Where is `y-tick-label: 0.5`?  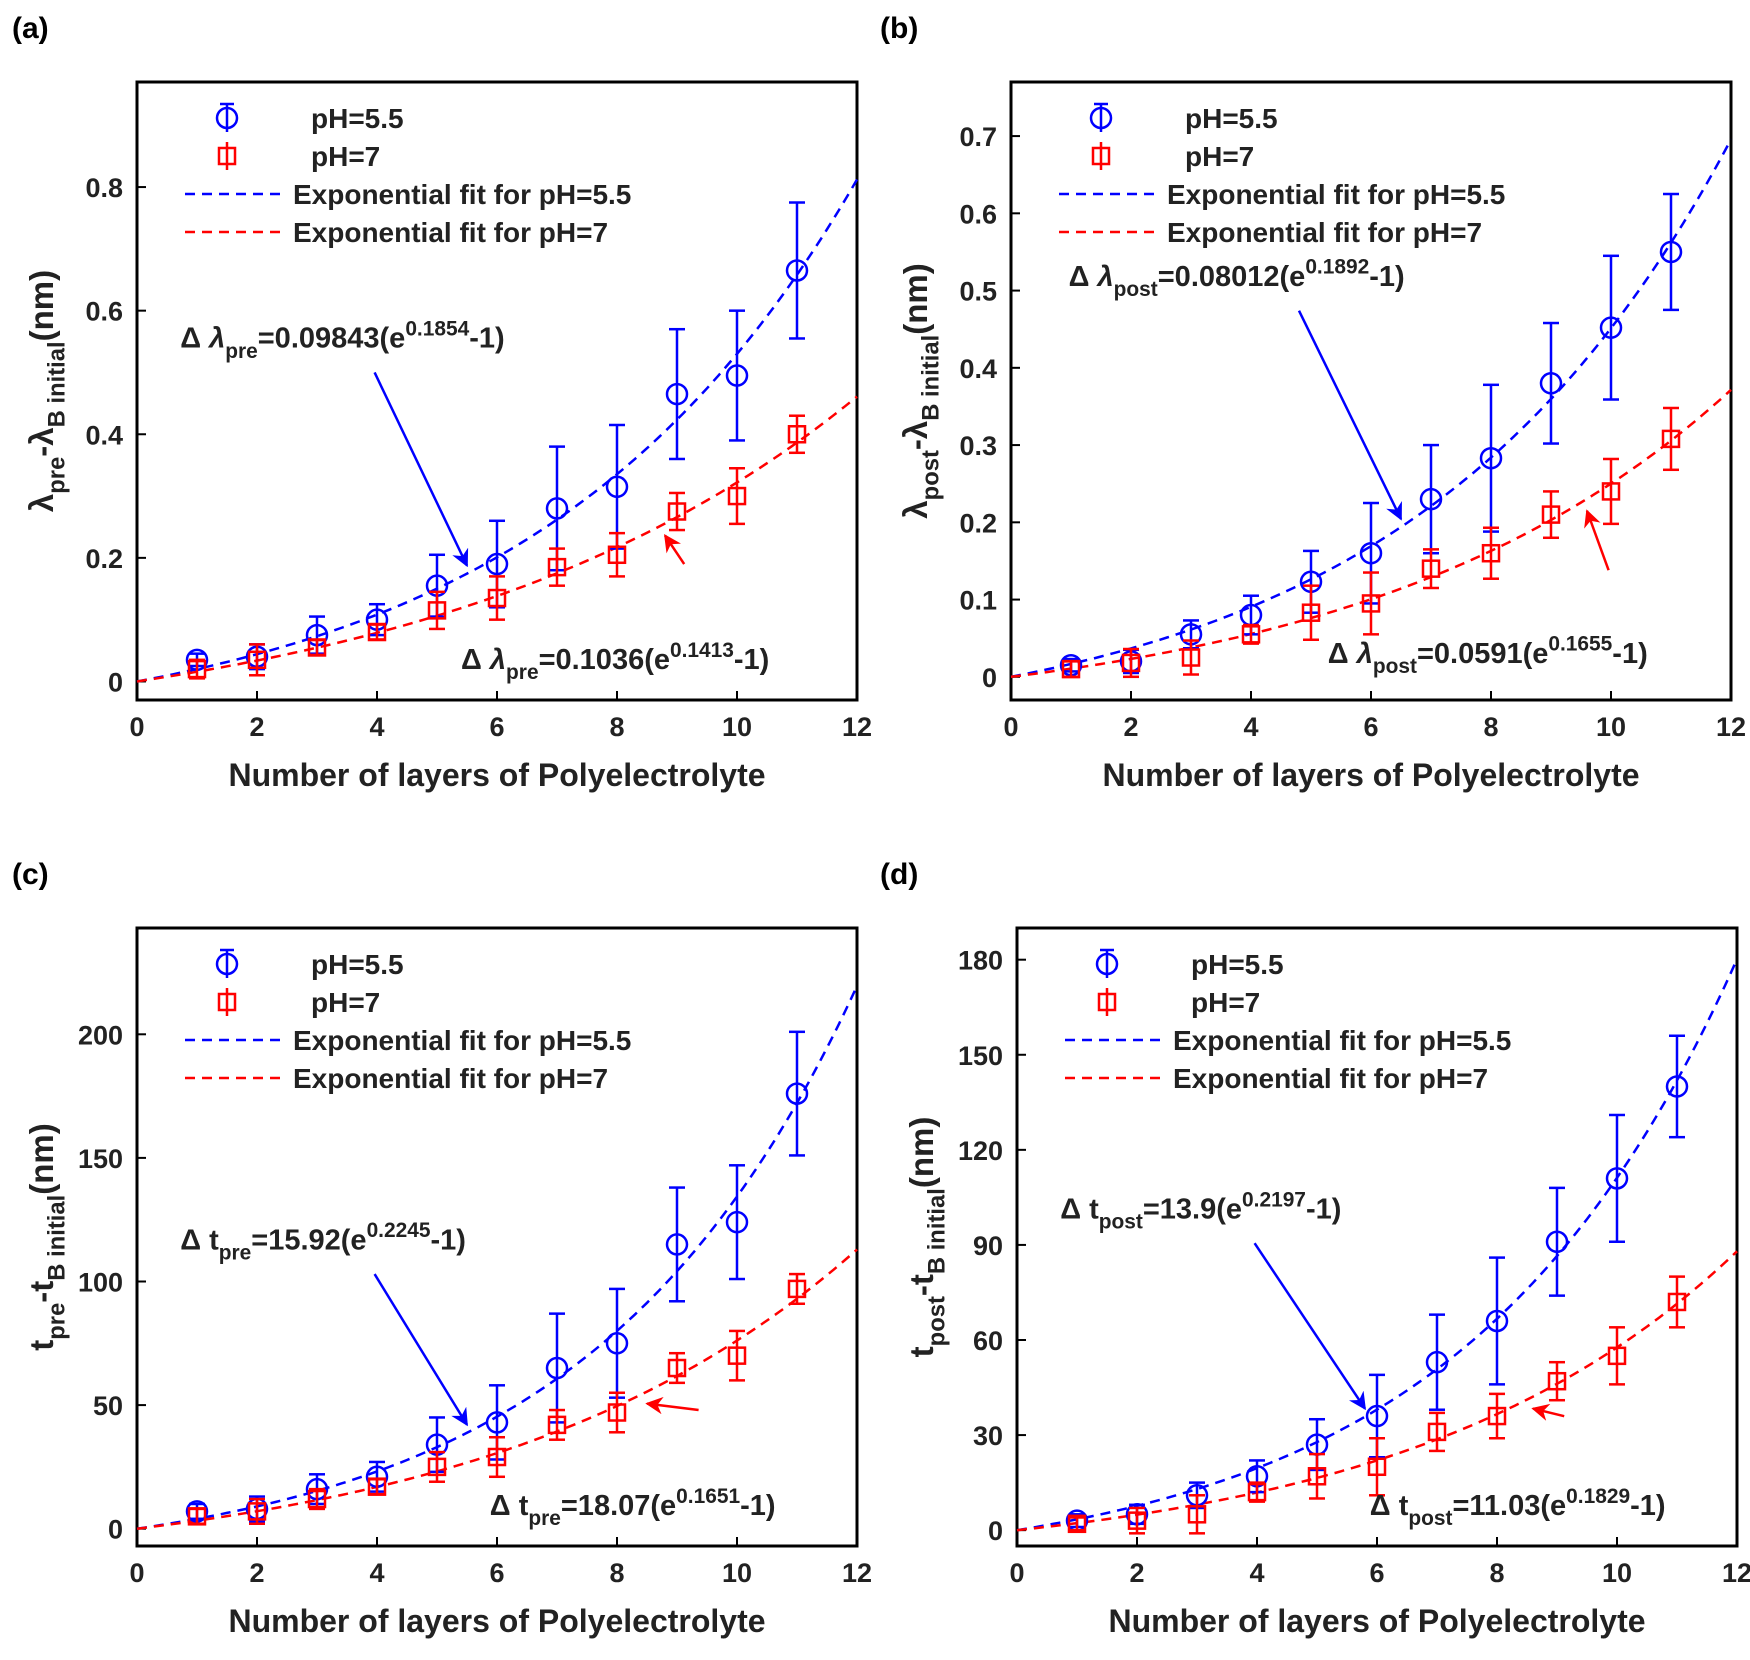 y-tick-label: 0.5 is located at coordinates (978, 292).